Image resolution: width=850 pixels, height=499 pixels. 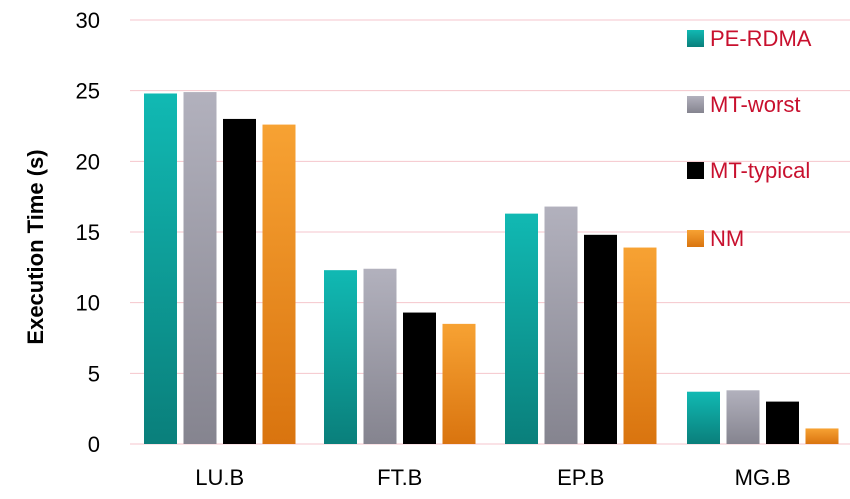 I want to click on x-tick-label: MG.B, so click(x=763, y=477).